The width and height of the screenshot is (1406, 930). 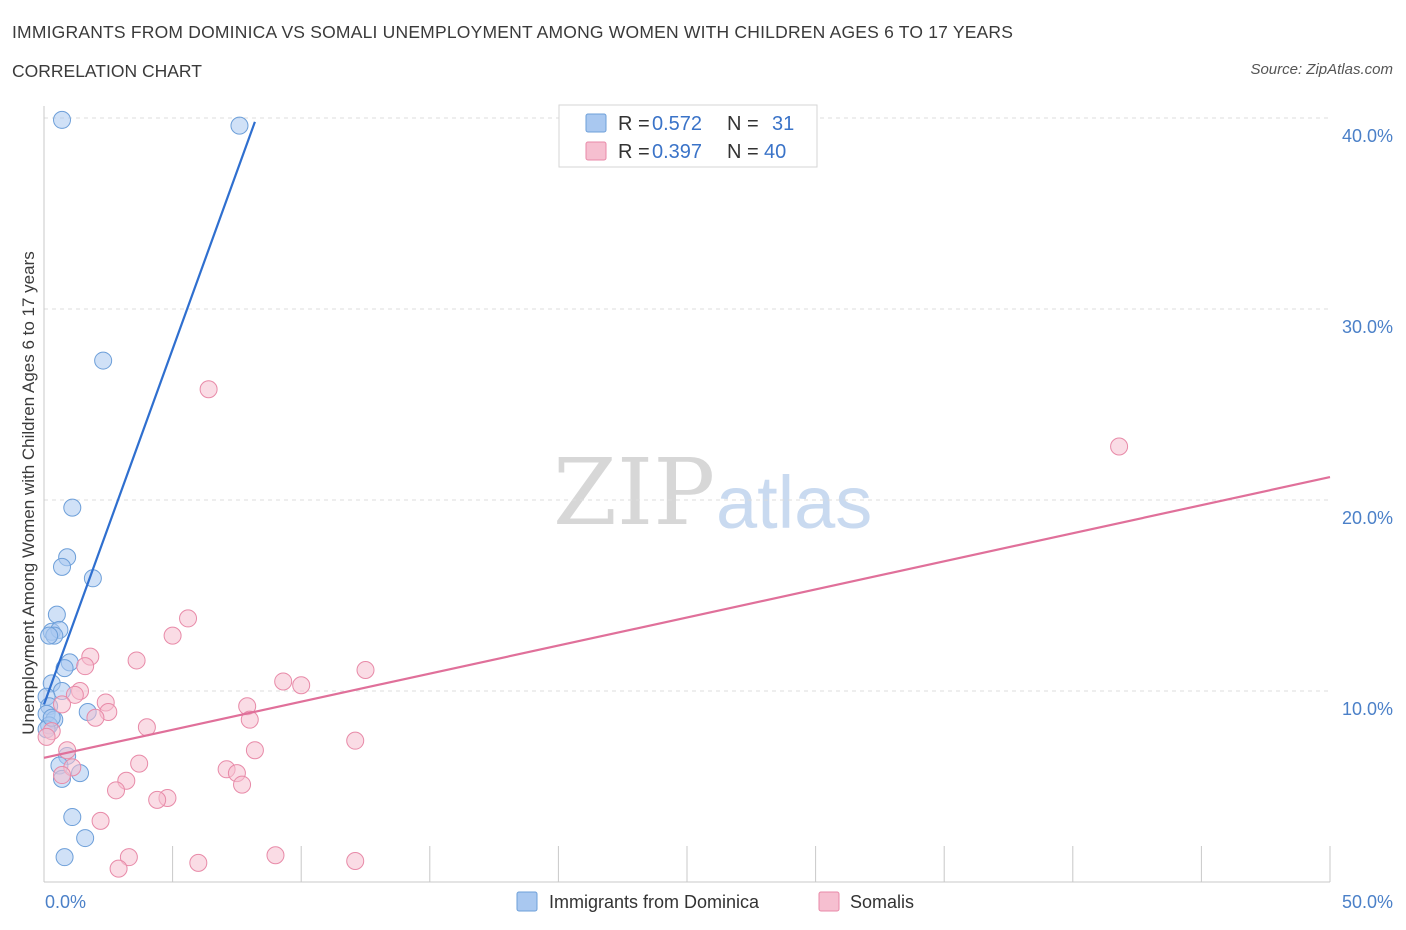 I want to click on legend-n-label-somalis: N =, so click(x=743, y=152).